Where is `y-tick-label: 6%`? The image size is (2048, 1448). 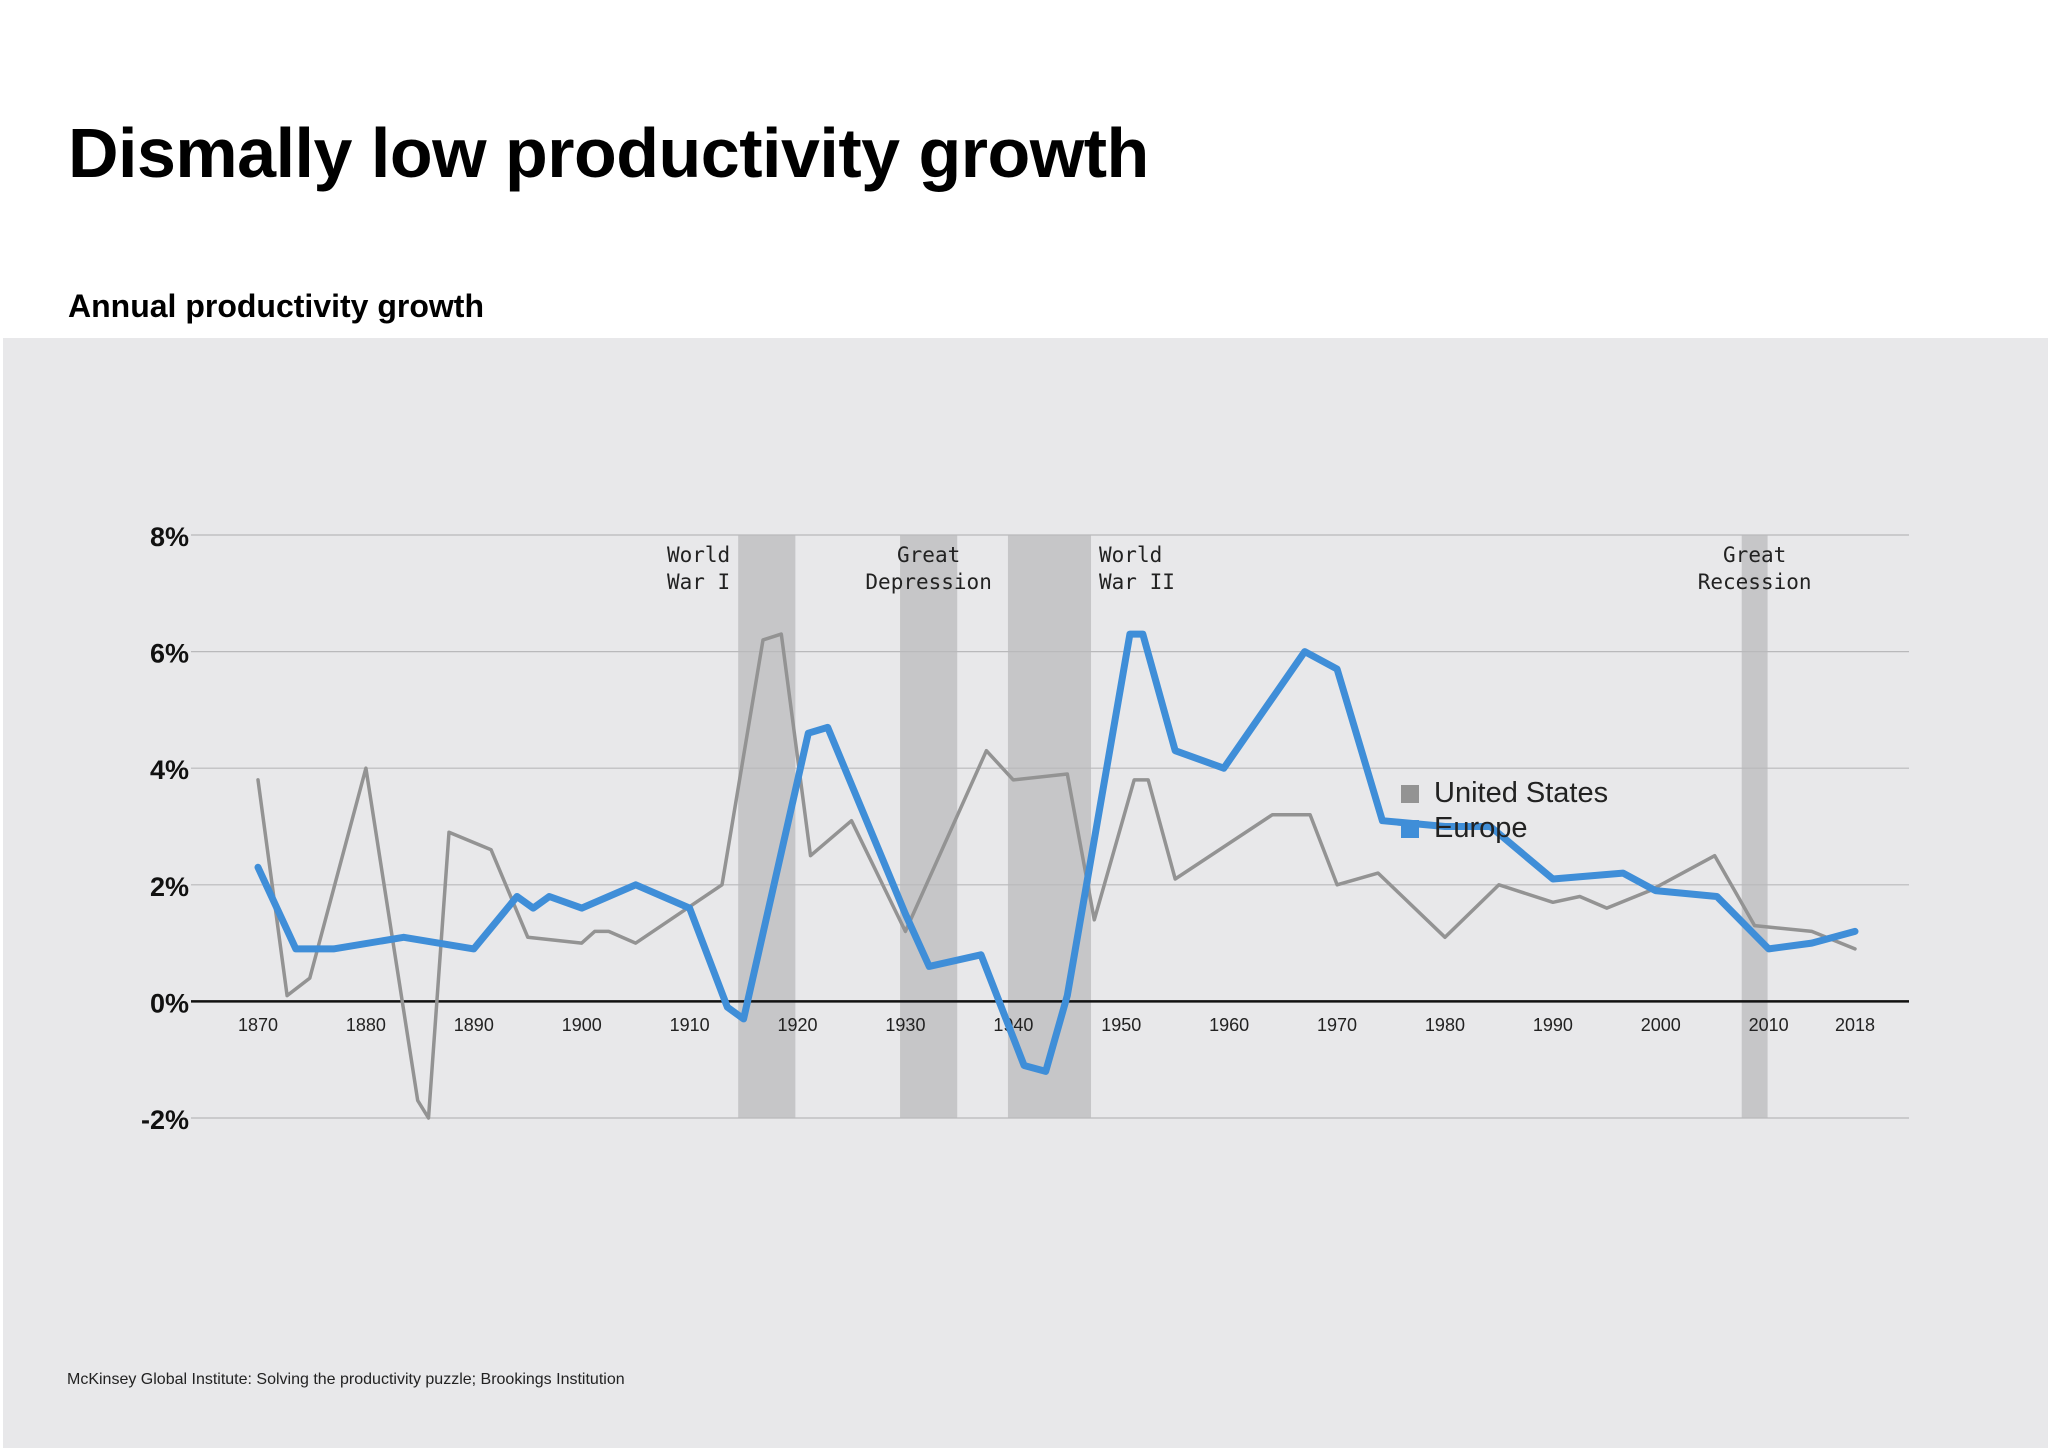
y-tick-label: 6% is located at coordinates (169, 654).